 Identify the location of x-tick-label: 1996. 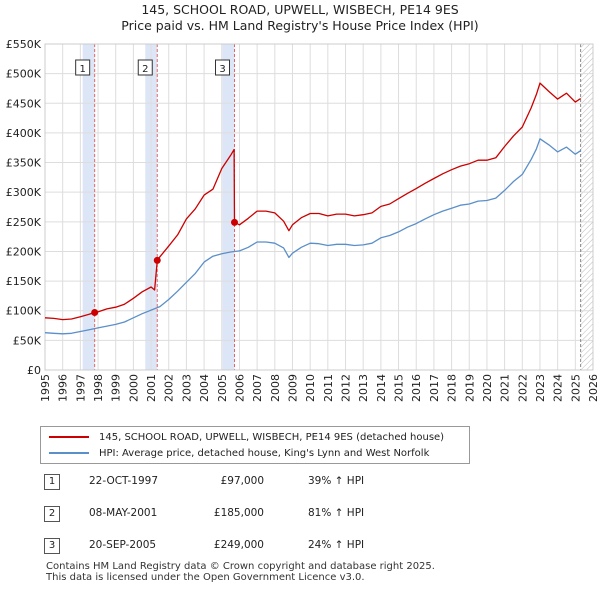
(63, 388).